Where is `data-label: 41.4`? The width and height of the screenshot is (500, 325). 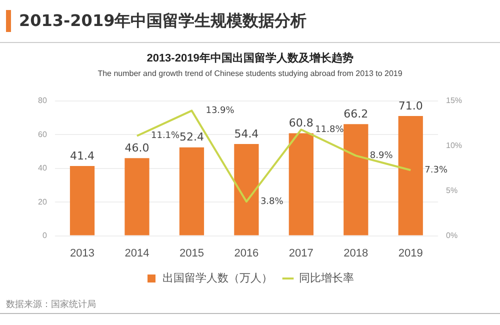
data-label: 41.4 is located at coordinates (82, 155).